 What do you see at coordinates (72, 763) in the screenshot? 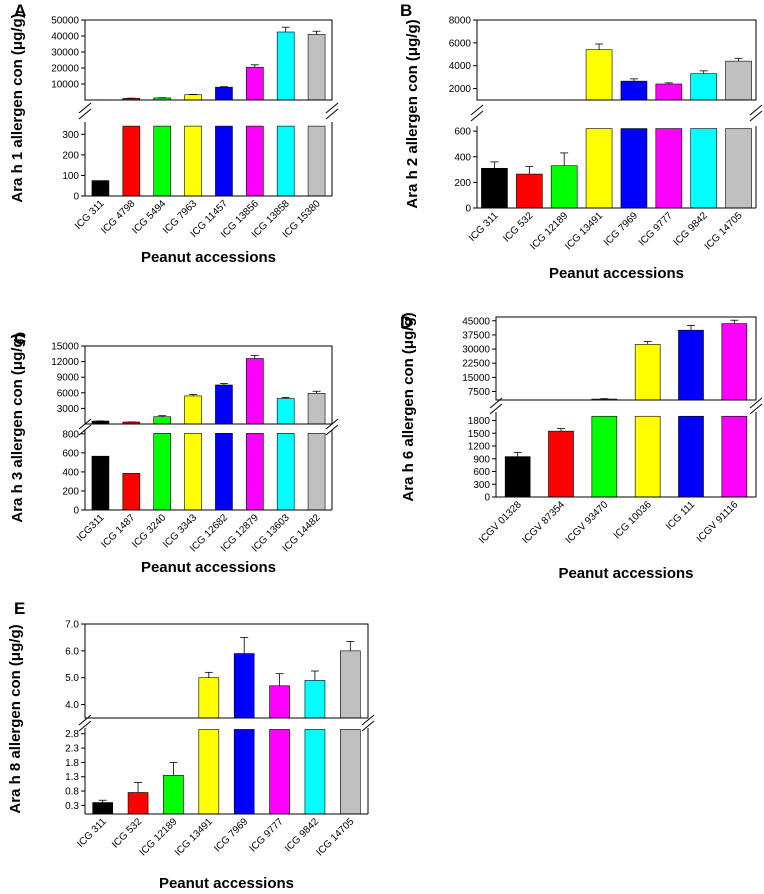
I see `y-tick-label: 1.8` at bounding box center [72, 763].